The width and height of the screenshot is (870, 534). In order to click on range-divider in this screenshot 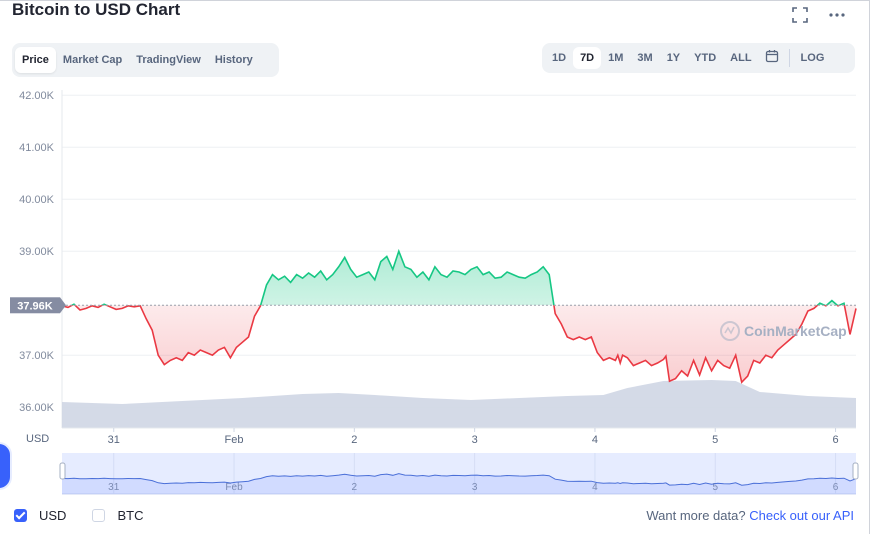, I will do `click(789, 58)`.